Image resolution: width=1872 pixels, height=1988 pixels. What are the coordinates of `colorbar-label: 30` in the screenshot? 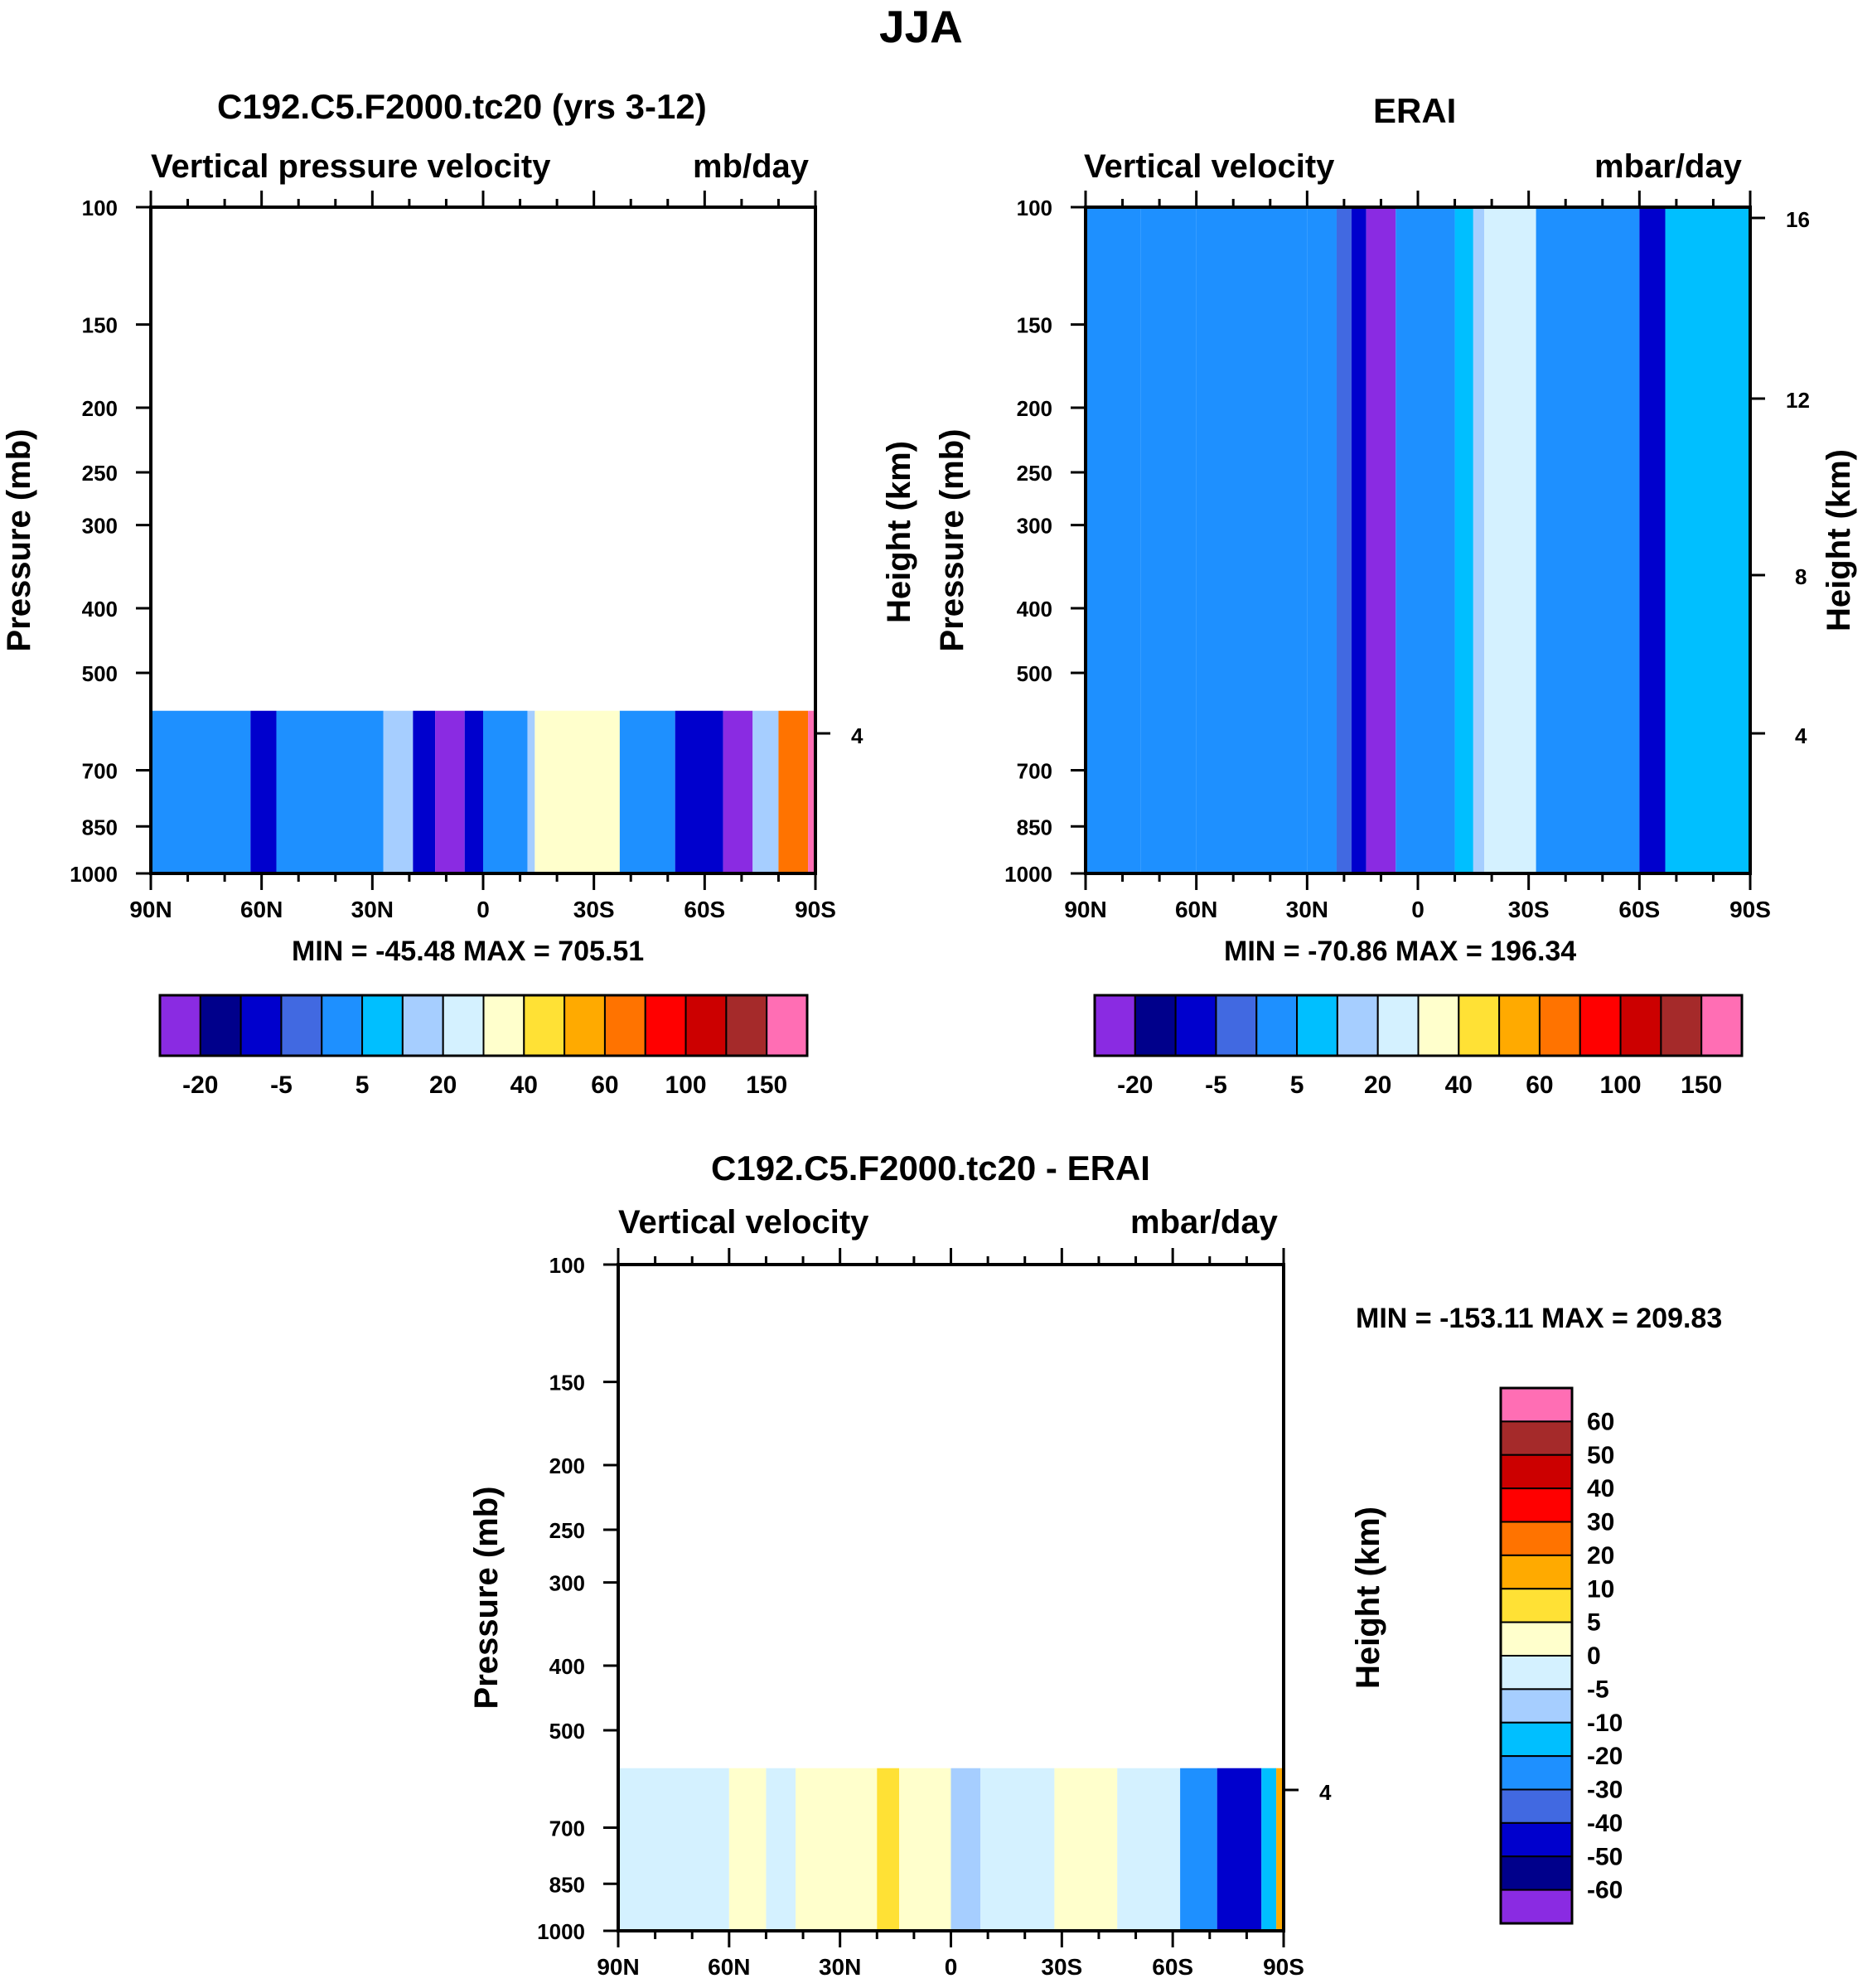 It's located at (1600, 1523).